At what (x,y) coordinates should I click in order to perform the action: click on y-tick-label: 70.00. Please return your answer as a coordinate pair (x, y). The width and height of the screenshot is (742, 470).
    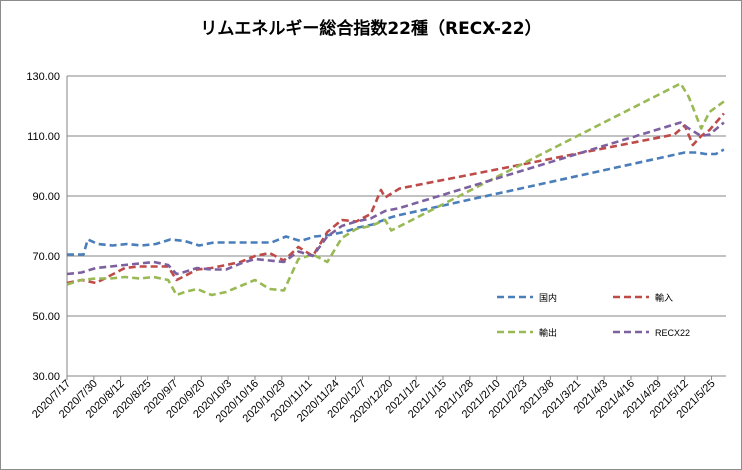
    Looking at the image, I should click on (46, 257).